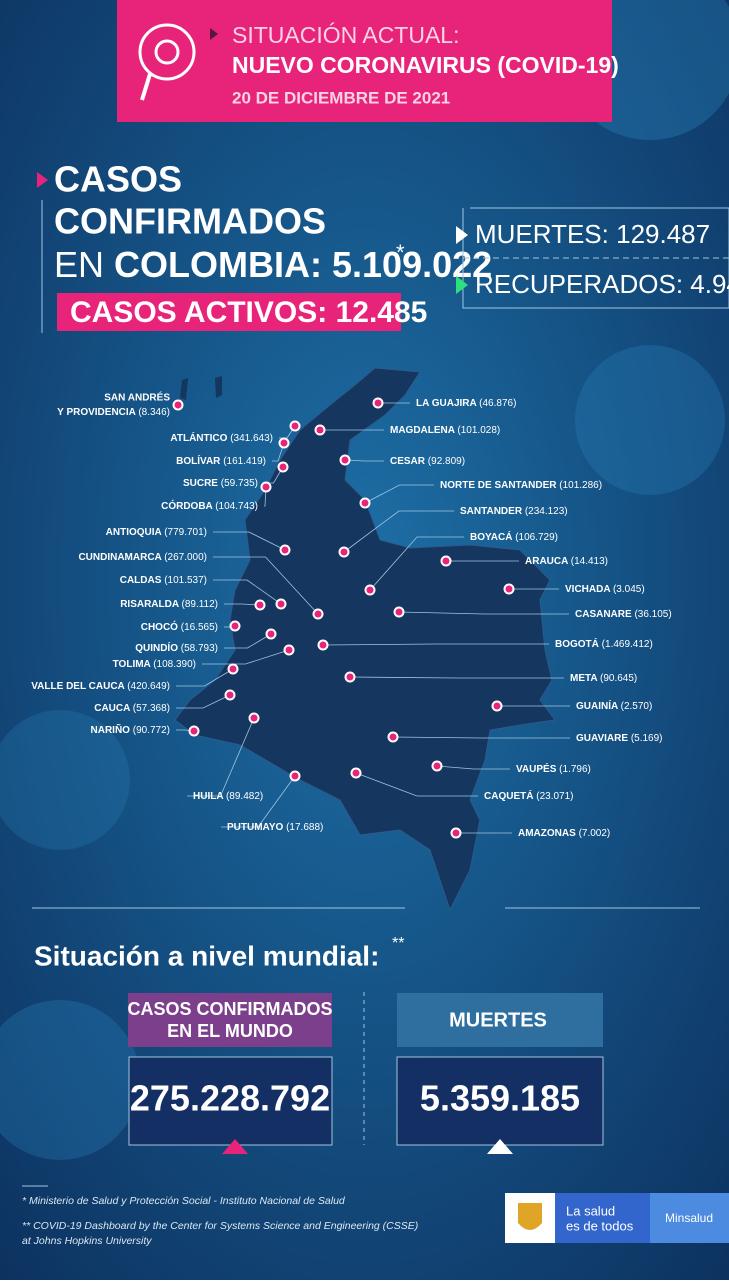  I want to click on department-name: LA GUAJIRA, so click(446, 403).